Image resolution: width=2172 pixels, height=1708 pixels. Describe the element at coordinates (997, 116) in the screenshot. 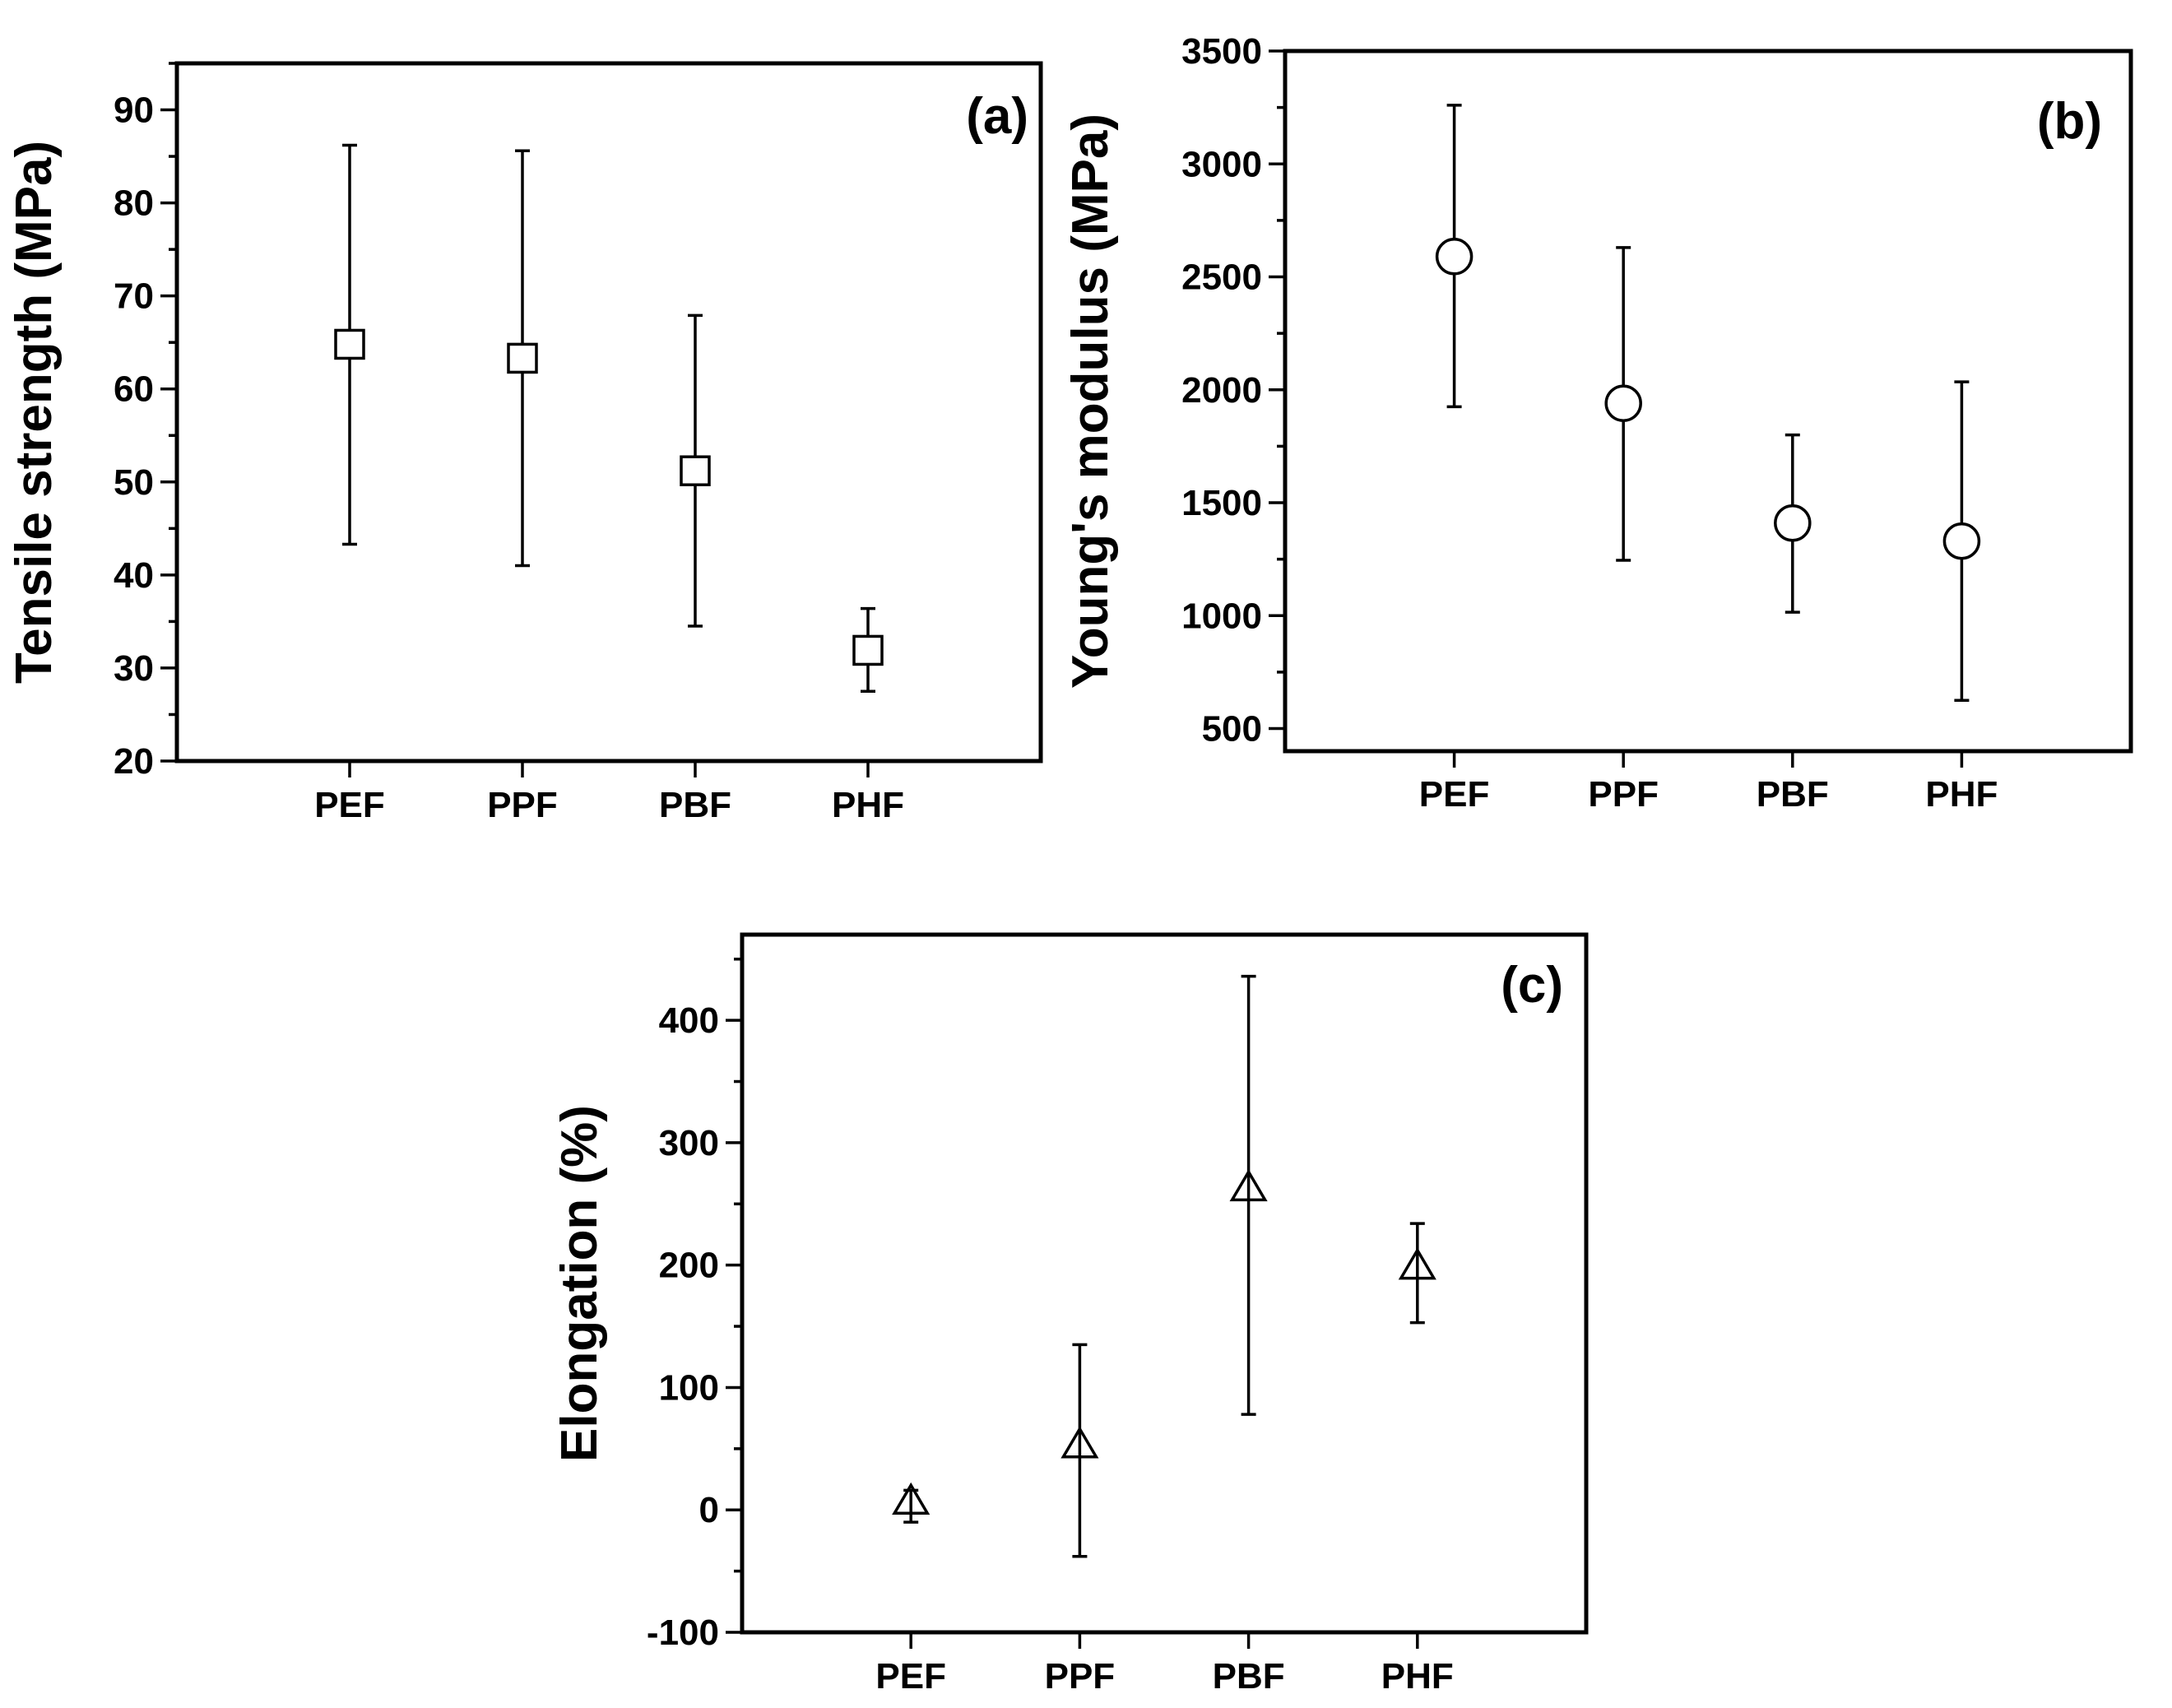

I see `panel-label: (a)` at that location.